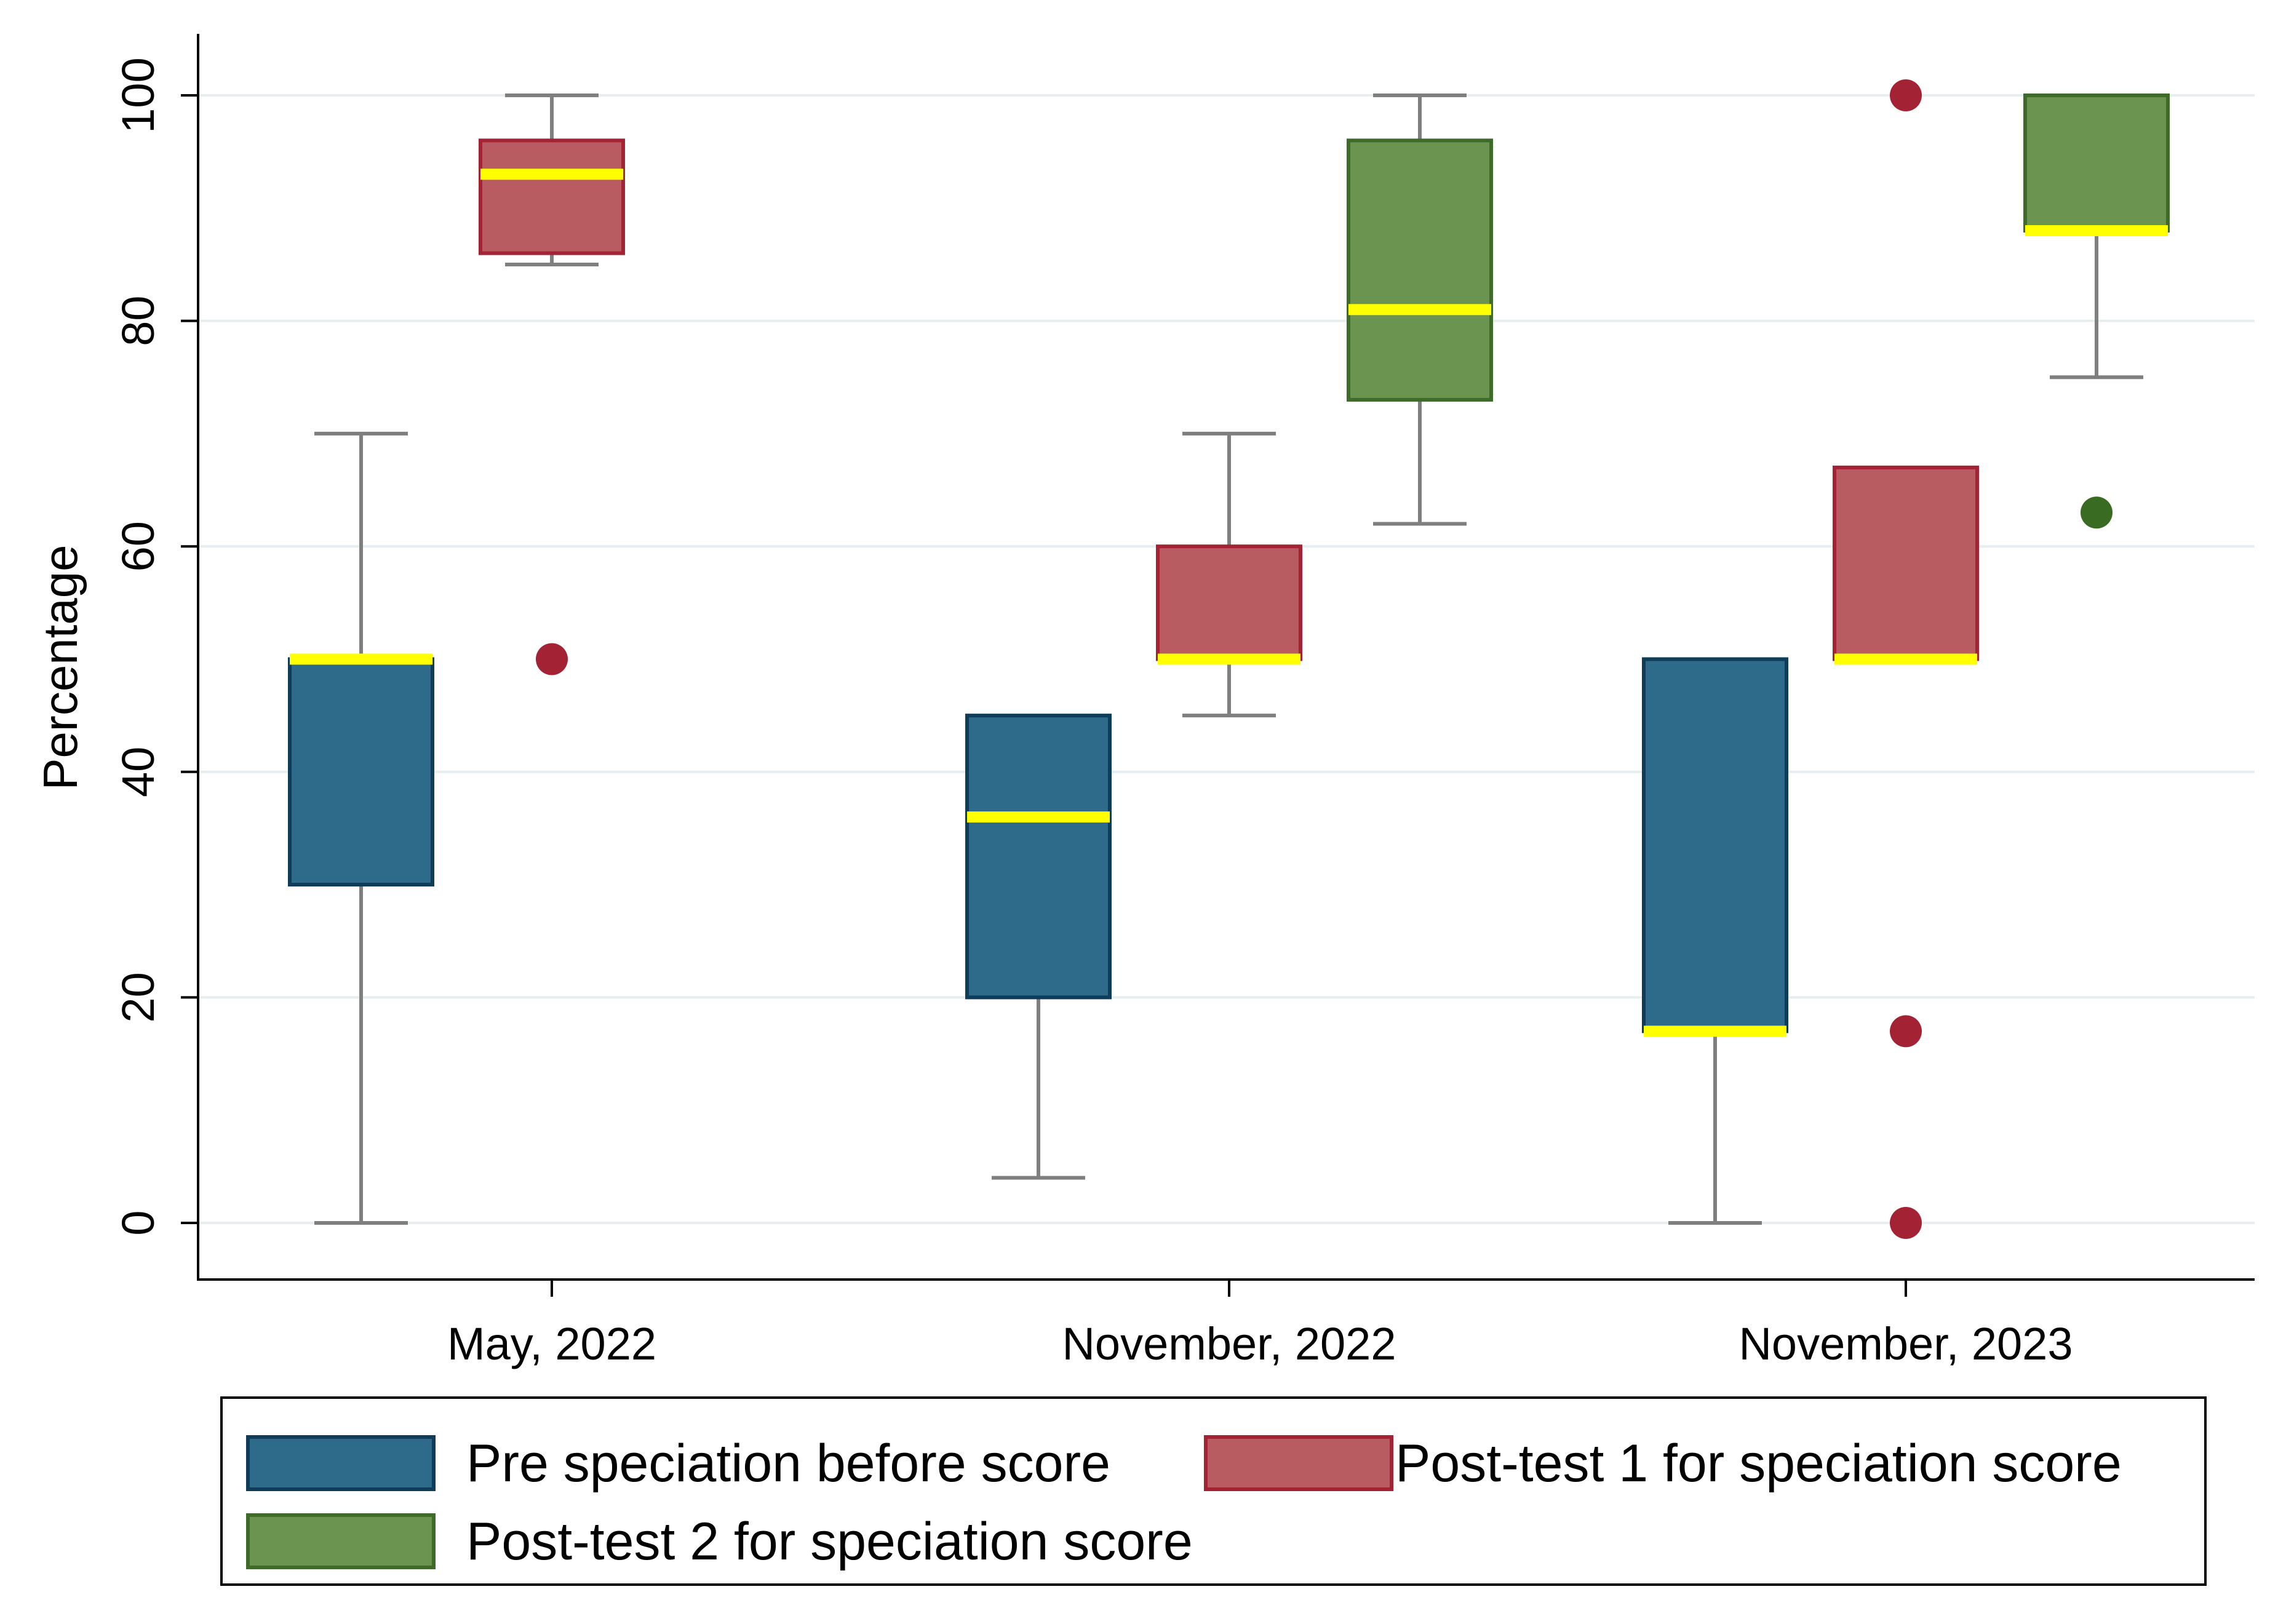  What do you see at coordinates (138, 546) in the screenshot?
I see `y-tick-label-60: 60` at bounding box center [138, 546].